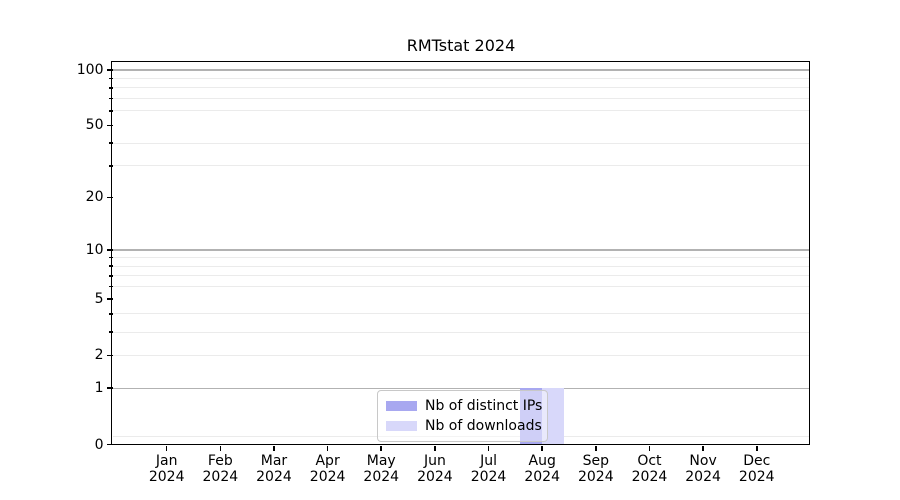  What do you see at coordinates (94, 125) in the screenshot?
I see `y-axis-tick-label: 50` at bounding box center [94, 125].